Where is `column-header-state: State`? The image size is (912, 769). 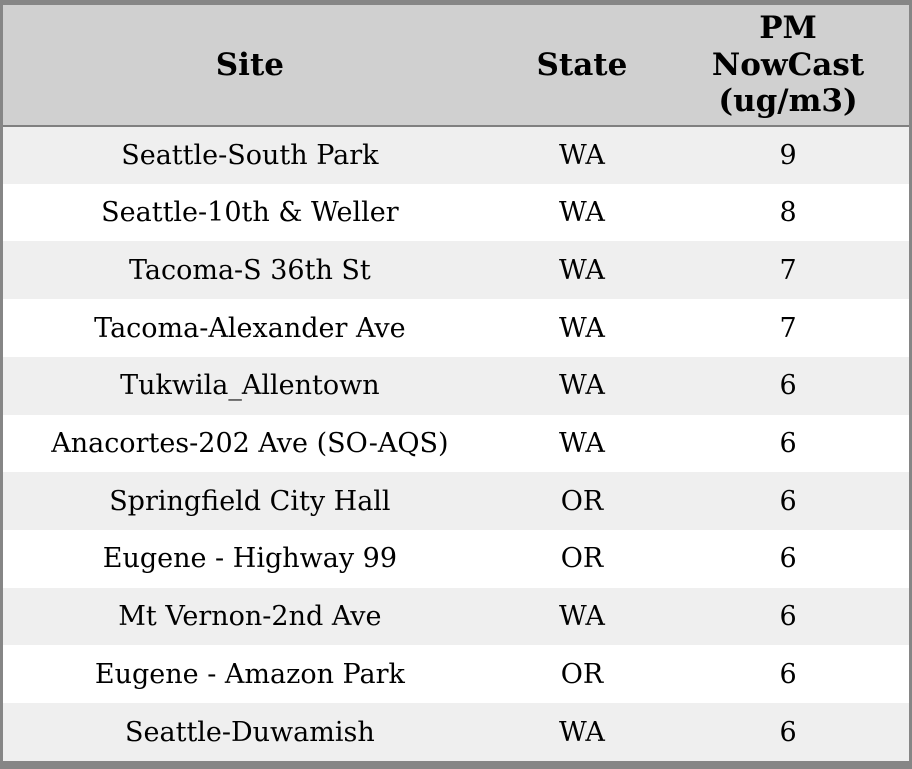
column-header-state: State is located at coordinates (582, 66).